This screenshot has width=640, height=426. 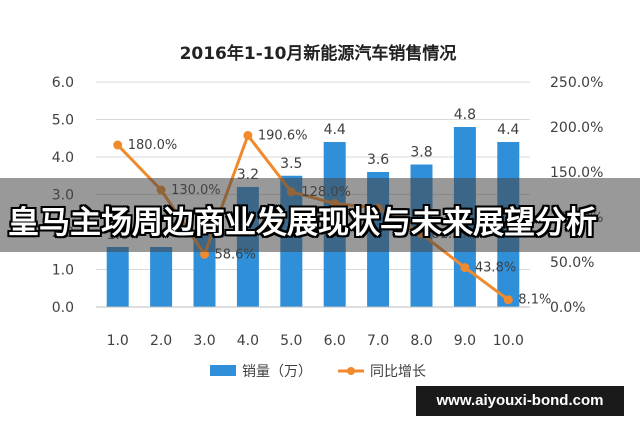 What do you see at coordinates (576, 128) in the screenshot?
I see `y-right-tick-label: 200.0%` at bounding box center [576, 128].